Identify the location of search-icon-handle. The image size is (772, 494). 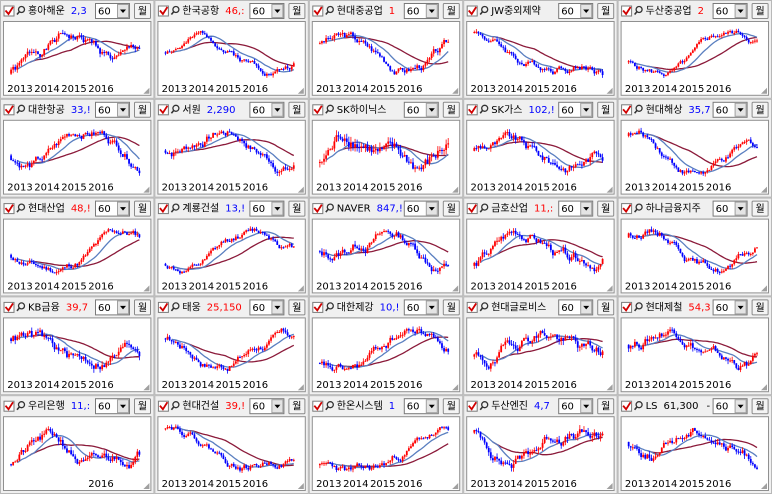
(172, 408).